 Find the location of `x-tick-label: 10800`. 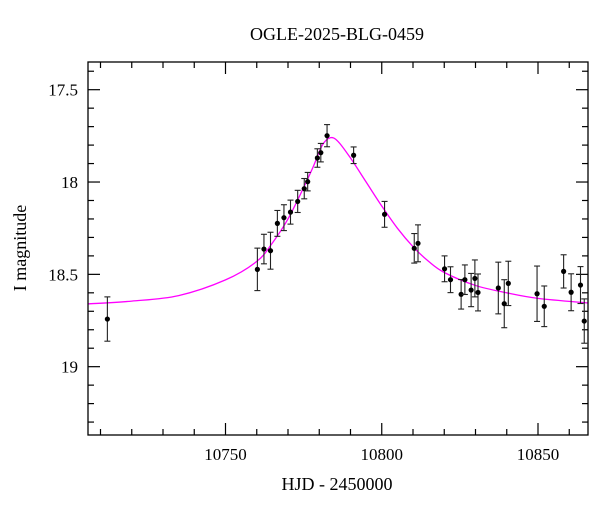

x-tick-label: 10800 is located at coordinates (382, 454).